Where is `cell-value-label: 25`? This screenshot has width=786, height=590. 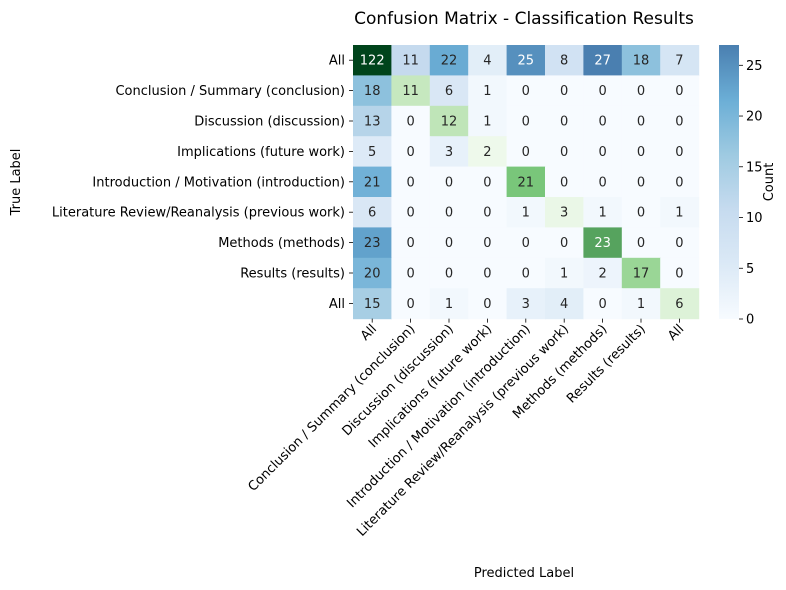 cell-value-label: 25 is located at coordinates (526, 61).